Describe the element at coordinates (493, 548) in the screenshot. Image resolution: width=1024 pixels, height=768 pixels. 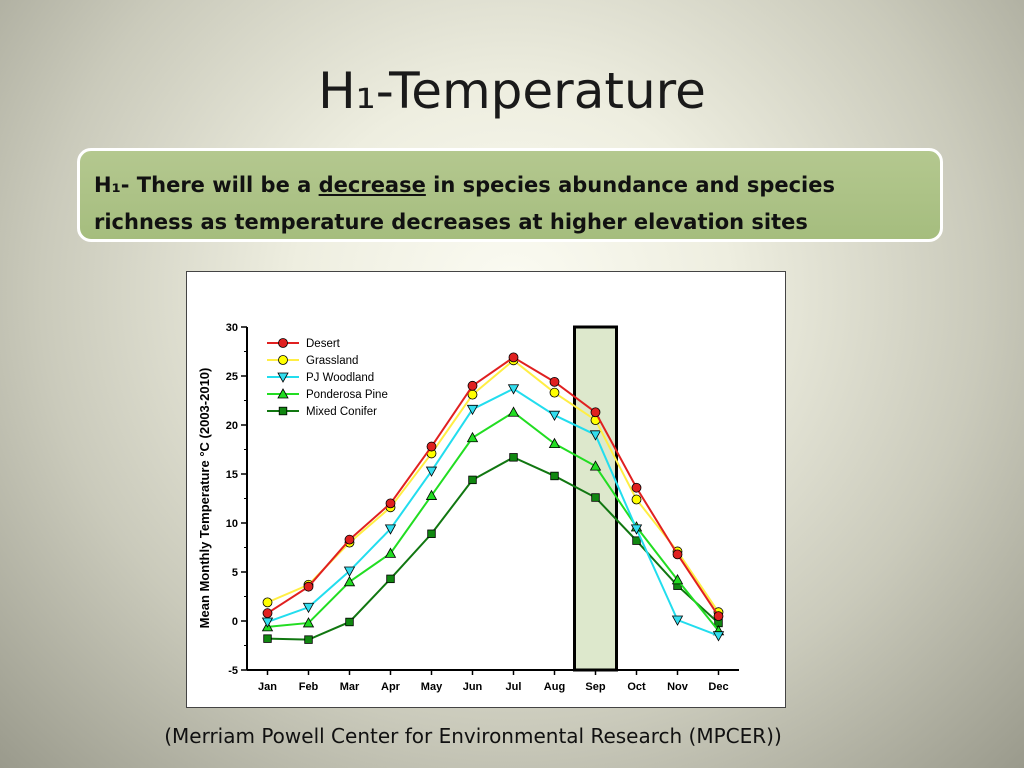
I see `series-line-mixed-conifer` at that location.